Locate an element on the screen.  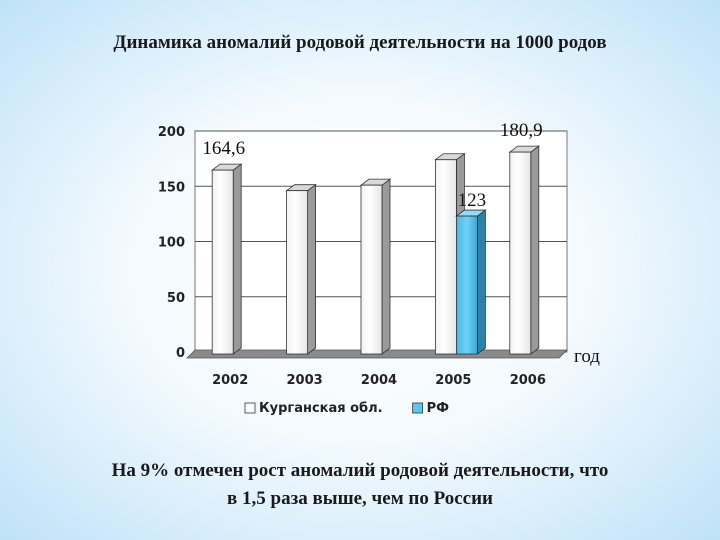
bar-rf-2005 is located at coordinates (471, 282).